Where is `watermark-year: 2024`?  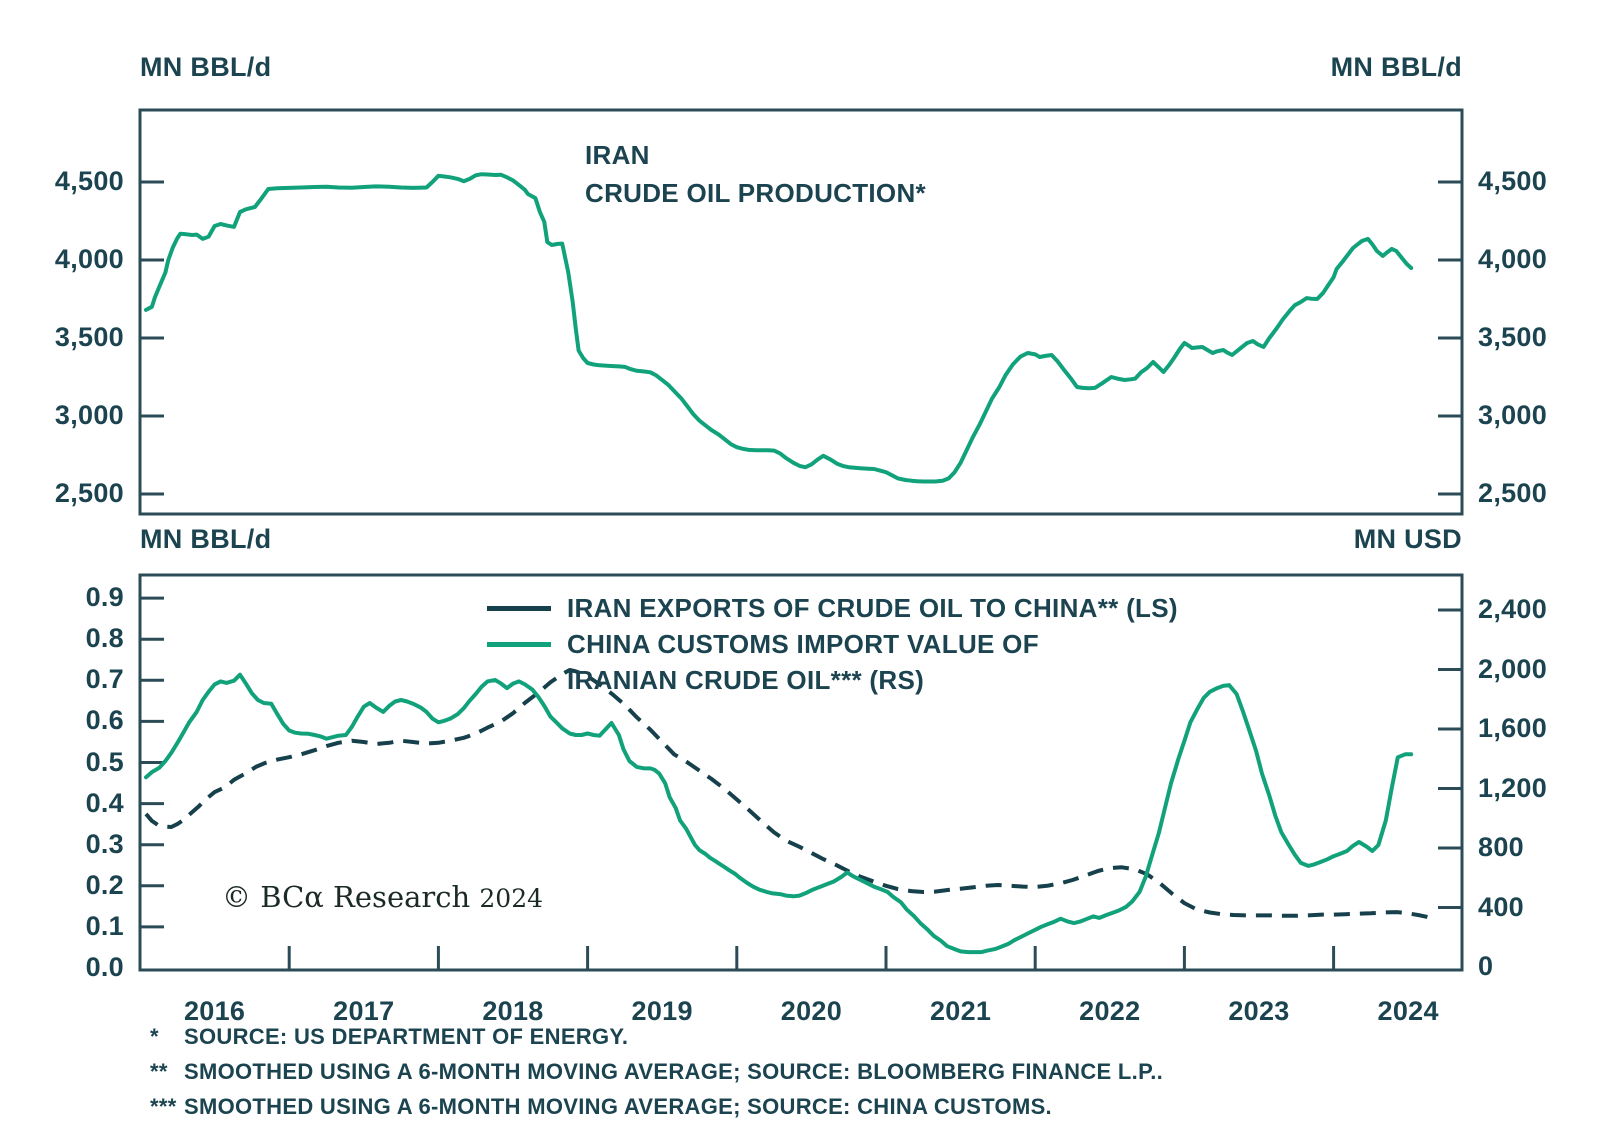 watermark-year: 2024 is located at coordinates (511, 898).